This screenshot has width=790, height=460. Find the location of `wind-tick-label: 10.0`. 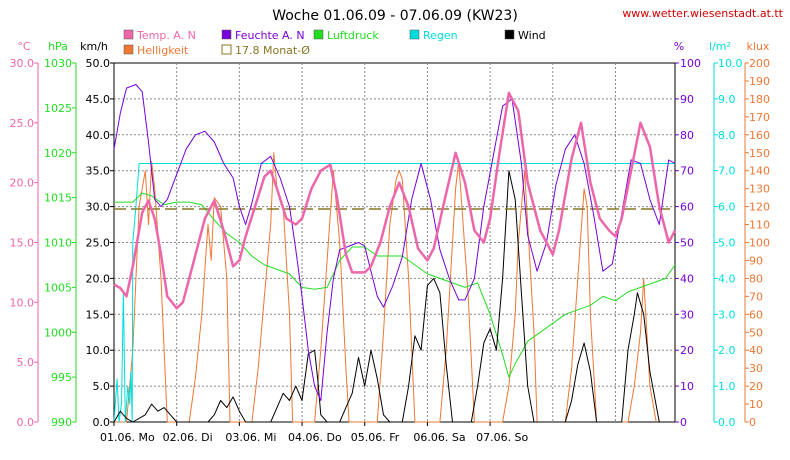

wind-tick-label: 10.0 is located at coordinates (98, 350).